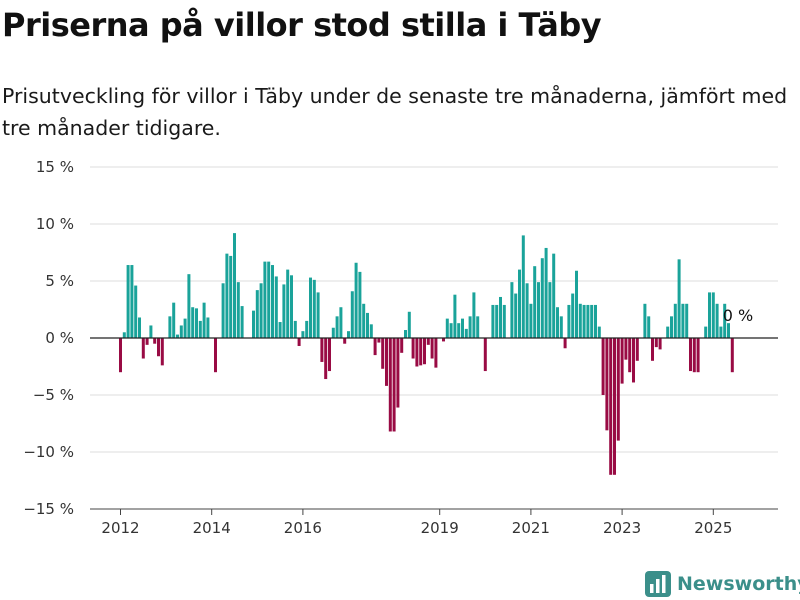  I want to click on y-tick-label: 0 %, so click(59, 338).